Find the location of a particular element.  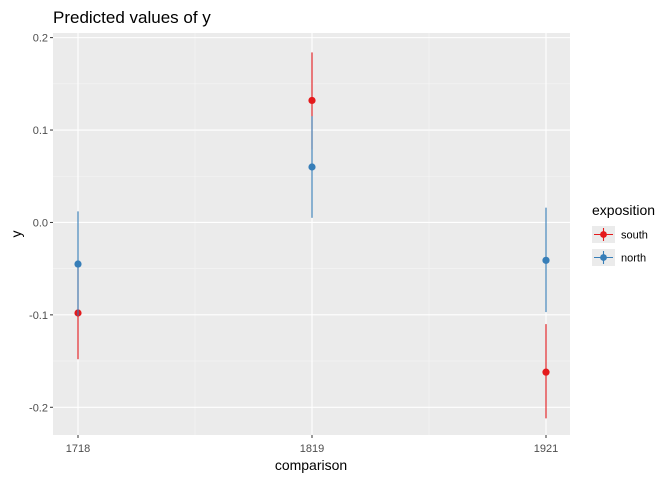

y-tick-label: 0.2 is located at coordinates (40, 39).